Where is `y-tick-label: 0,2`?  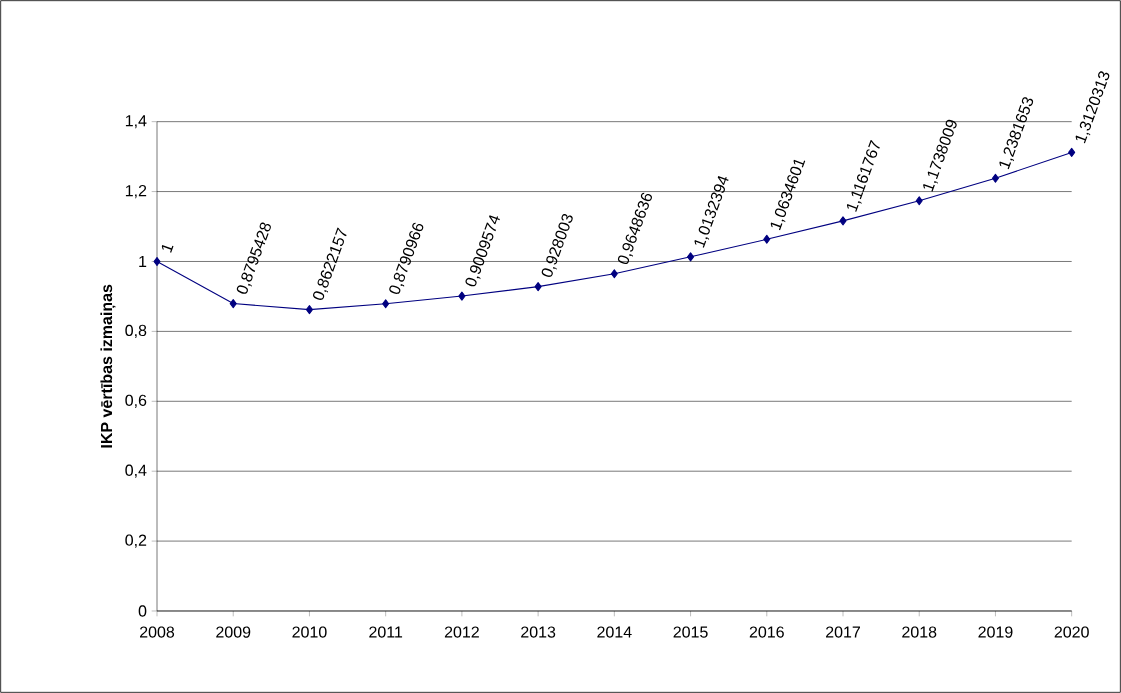 y-tick-label: 0,2 is located at coordinates (136, 541).